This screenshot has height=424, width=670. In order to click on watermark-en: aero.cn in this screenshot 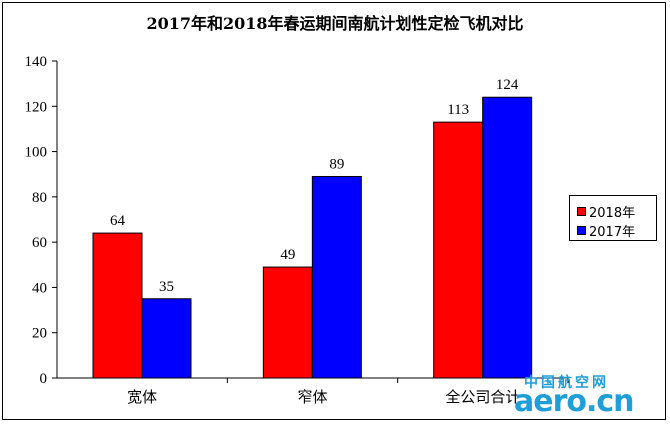, I will do `click(574, 401)`.